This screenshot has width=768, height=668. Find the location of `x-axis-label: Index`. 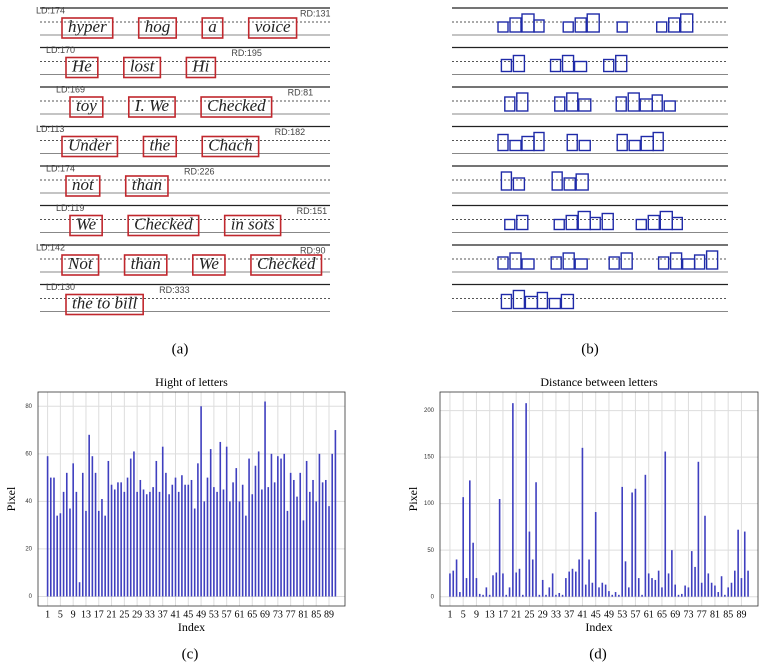

x-axis-label: Index is located at coordinates (191, 627).